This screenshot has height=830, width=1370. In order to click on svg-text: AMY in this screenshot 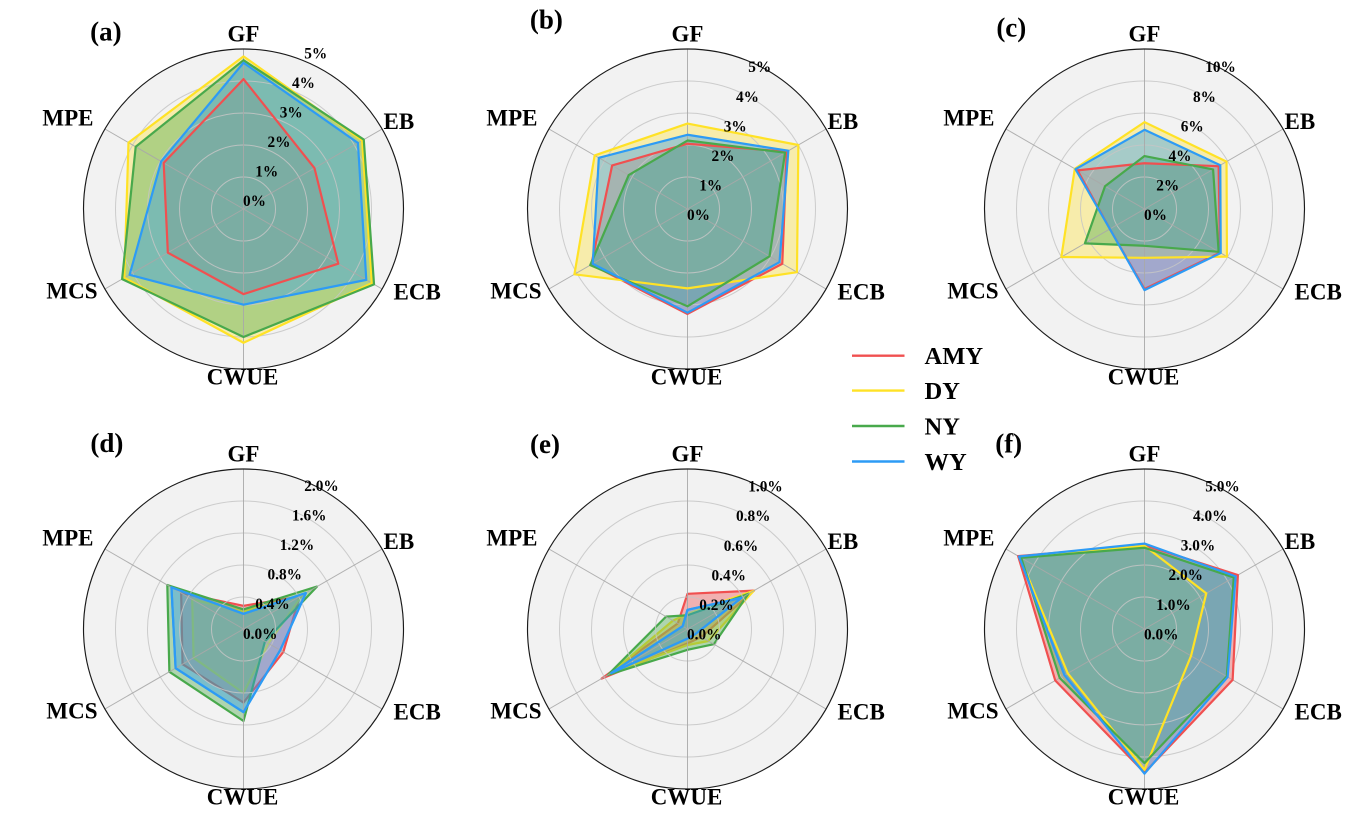, I will do `click(954, 356)`.